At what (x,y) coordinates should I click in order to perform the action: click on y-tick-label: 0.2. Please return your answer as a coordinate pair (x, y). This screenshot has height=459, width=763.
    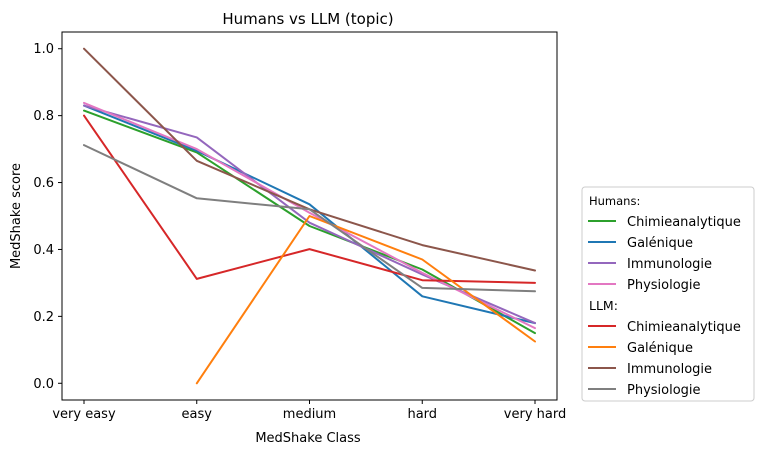
    Looking at the image, I should click on (43, 317).